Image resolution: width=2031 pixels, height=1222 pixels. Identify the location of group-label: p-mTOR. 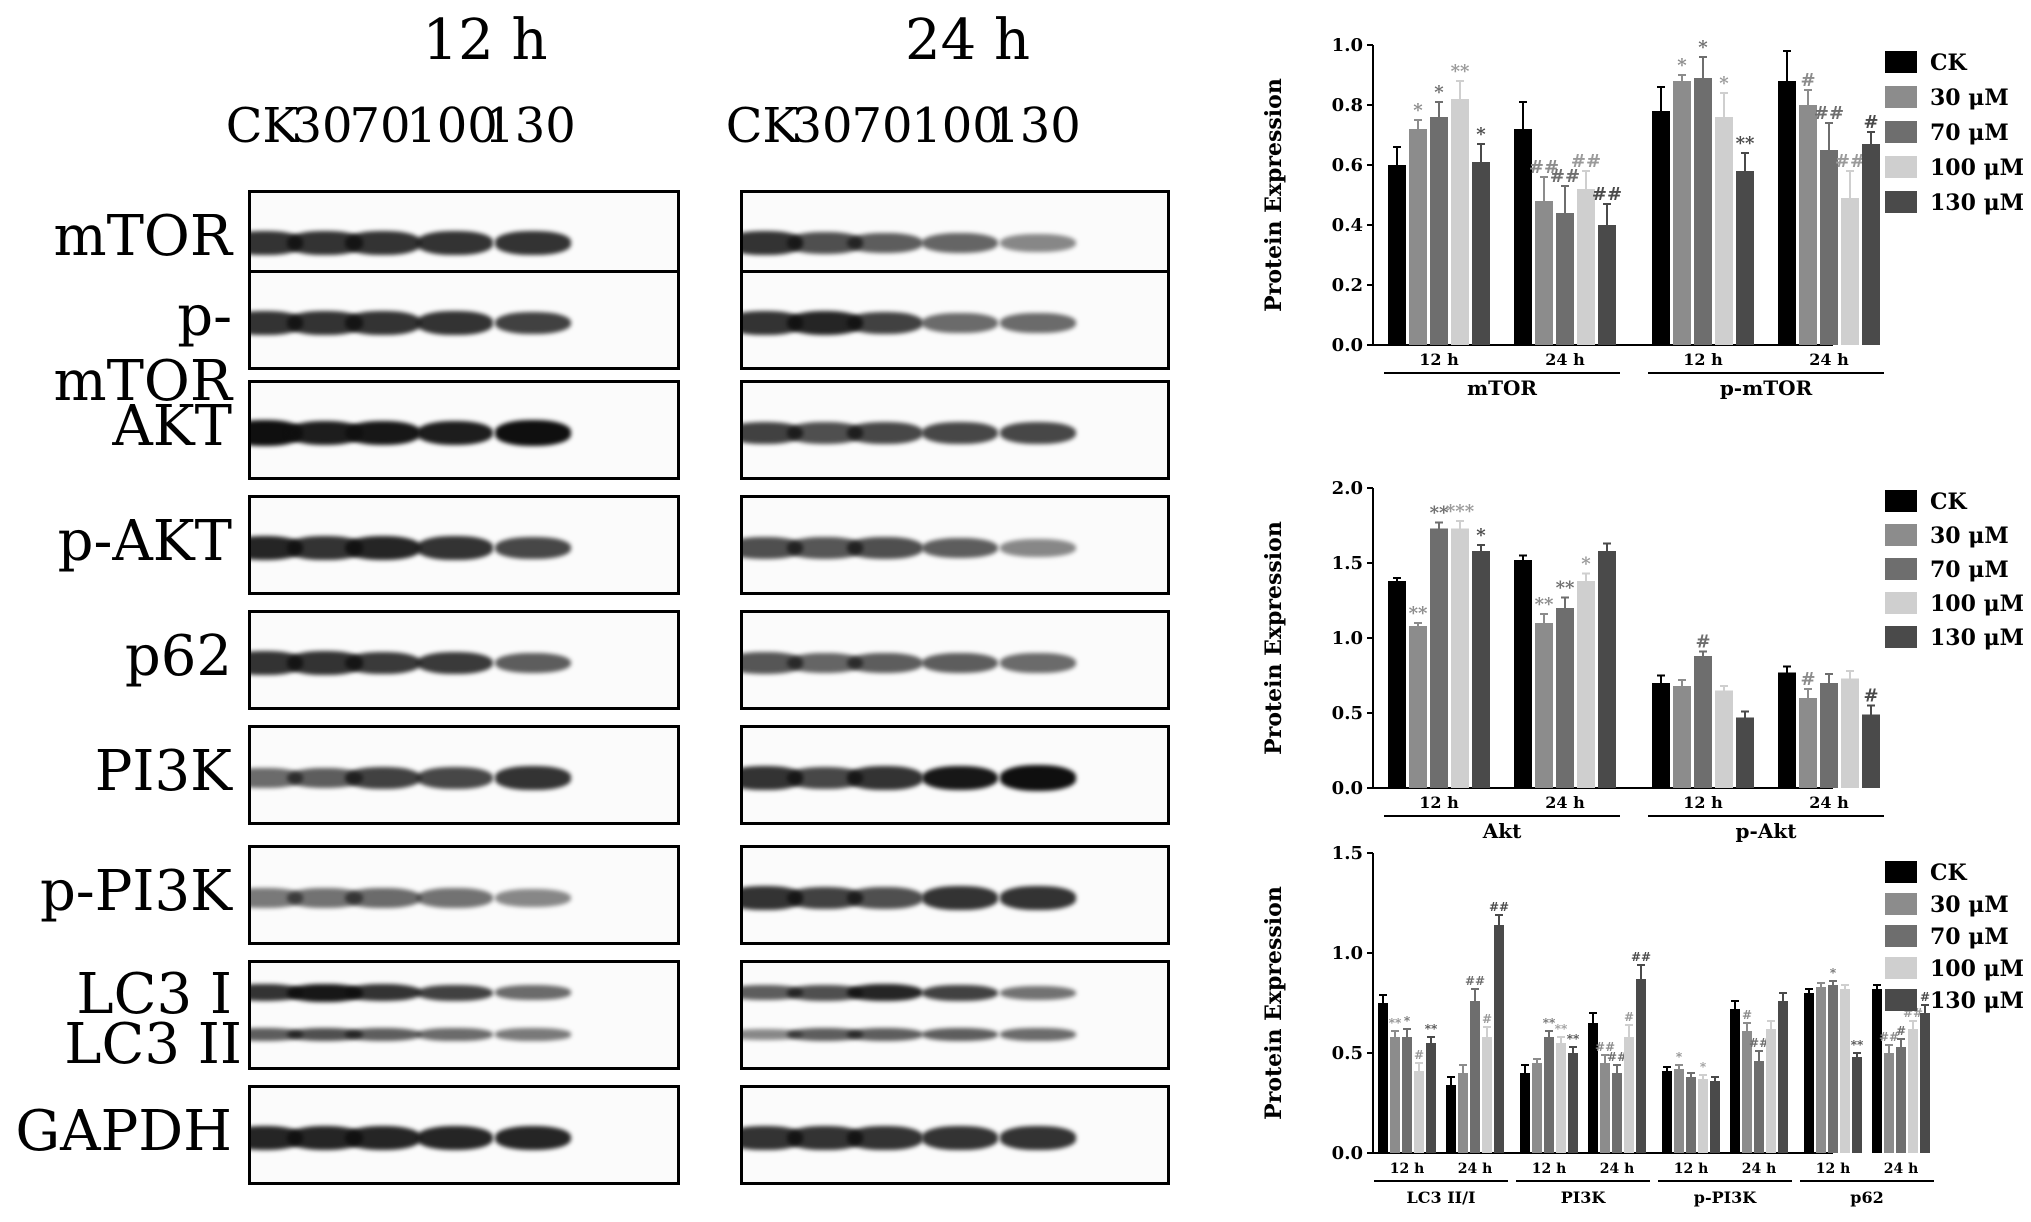
(1766, 388).